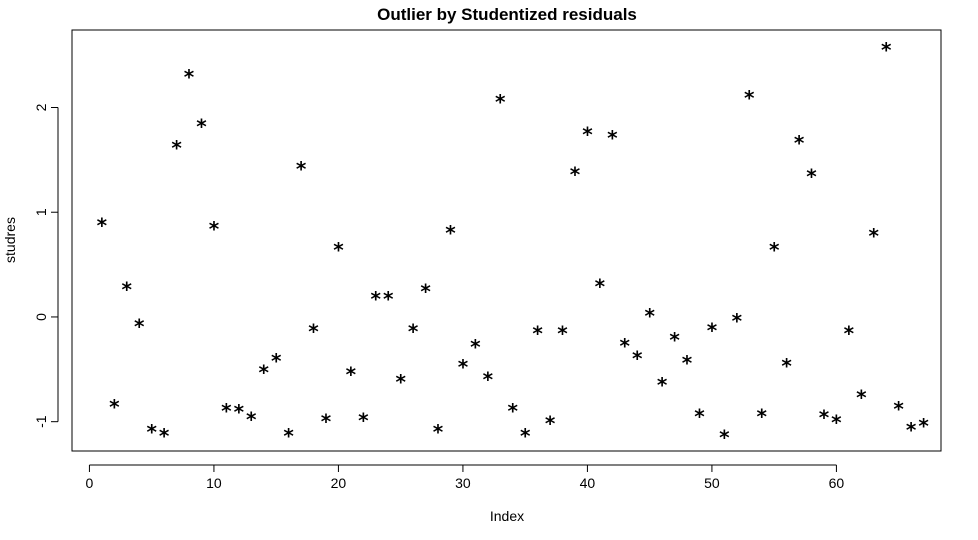 The image size is (978, 540). What do you see at coordinates (837, 483) in the screenshot?
I see `x-tick-label: 60` at bounding box center [837, 483].